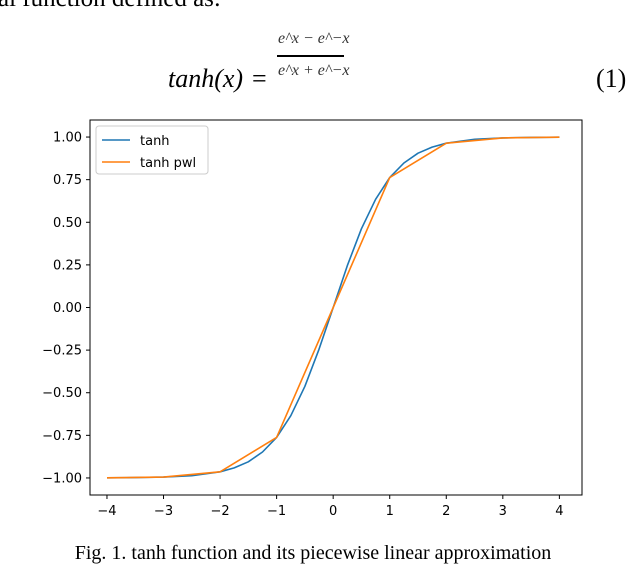  I want to click on y-tick-label: −0.50, so click(62, 393).